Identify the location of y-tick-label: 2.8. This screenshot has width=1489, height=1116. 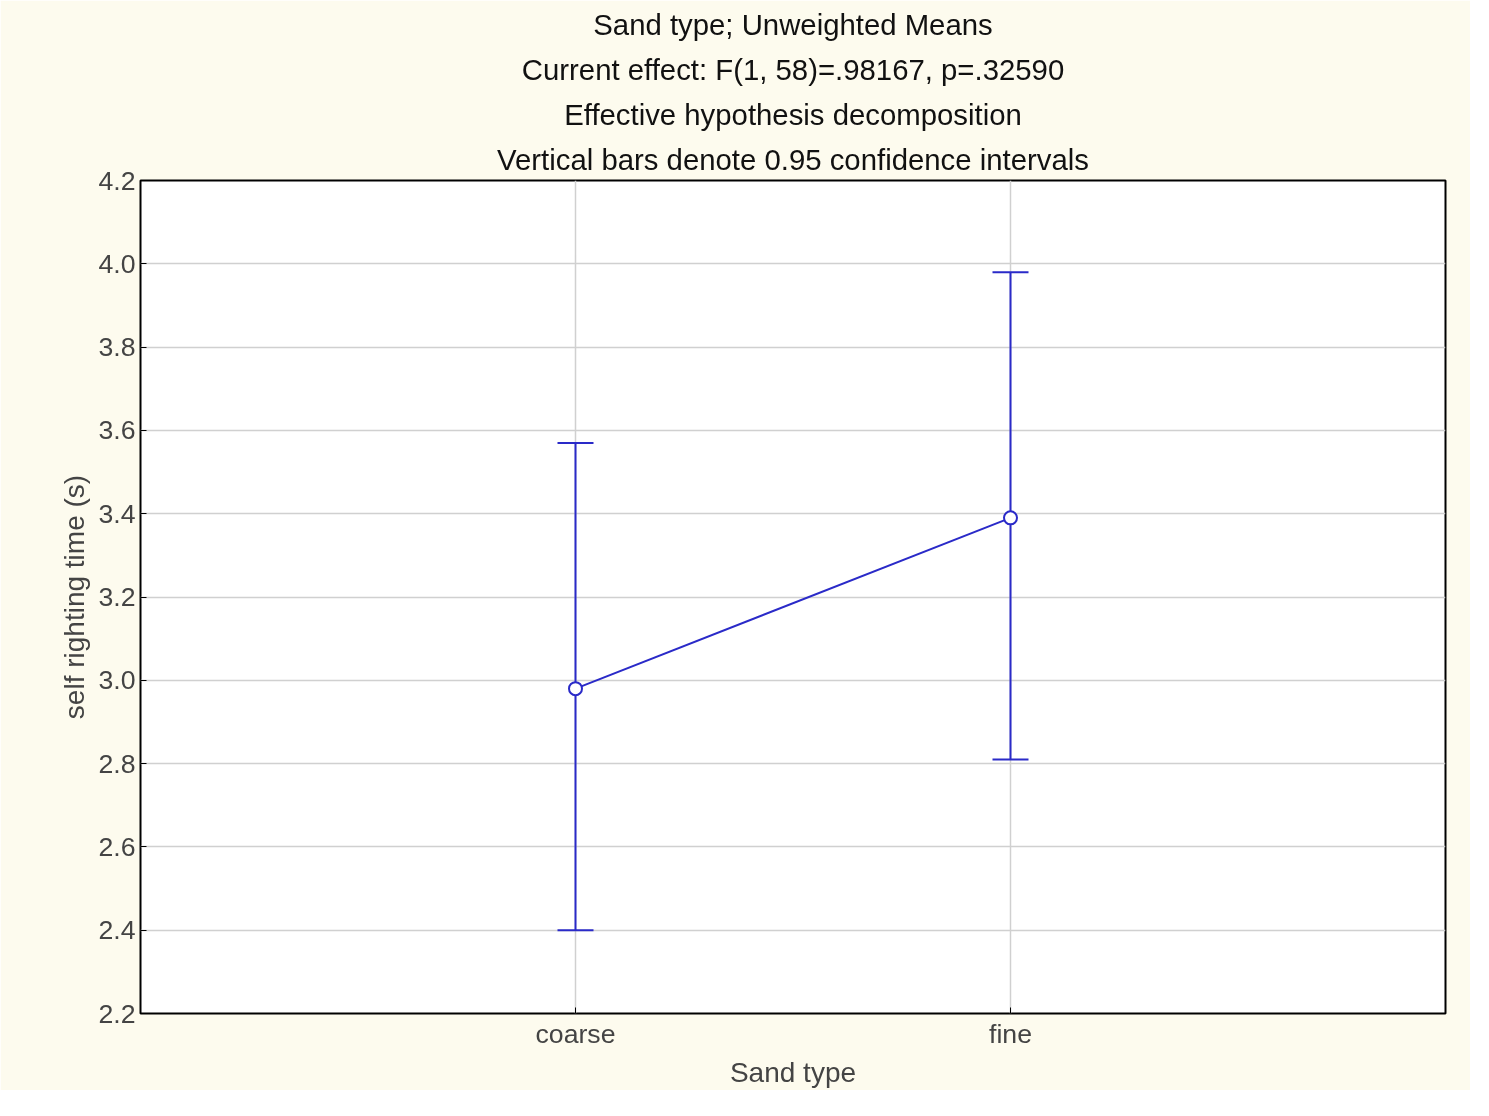
(117, 763).